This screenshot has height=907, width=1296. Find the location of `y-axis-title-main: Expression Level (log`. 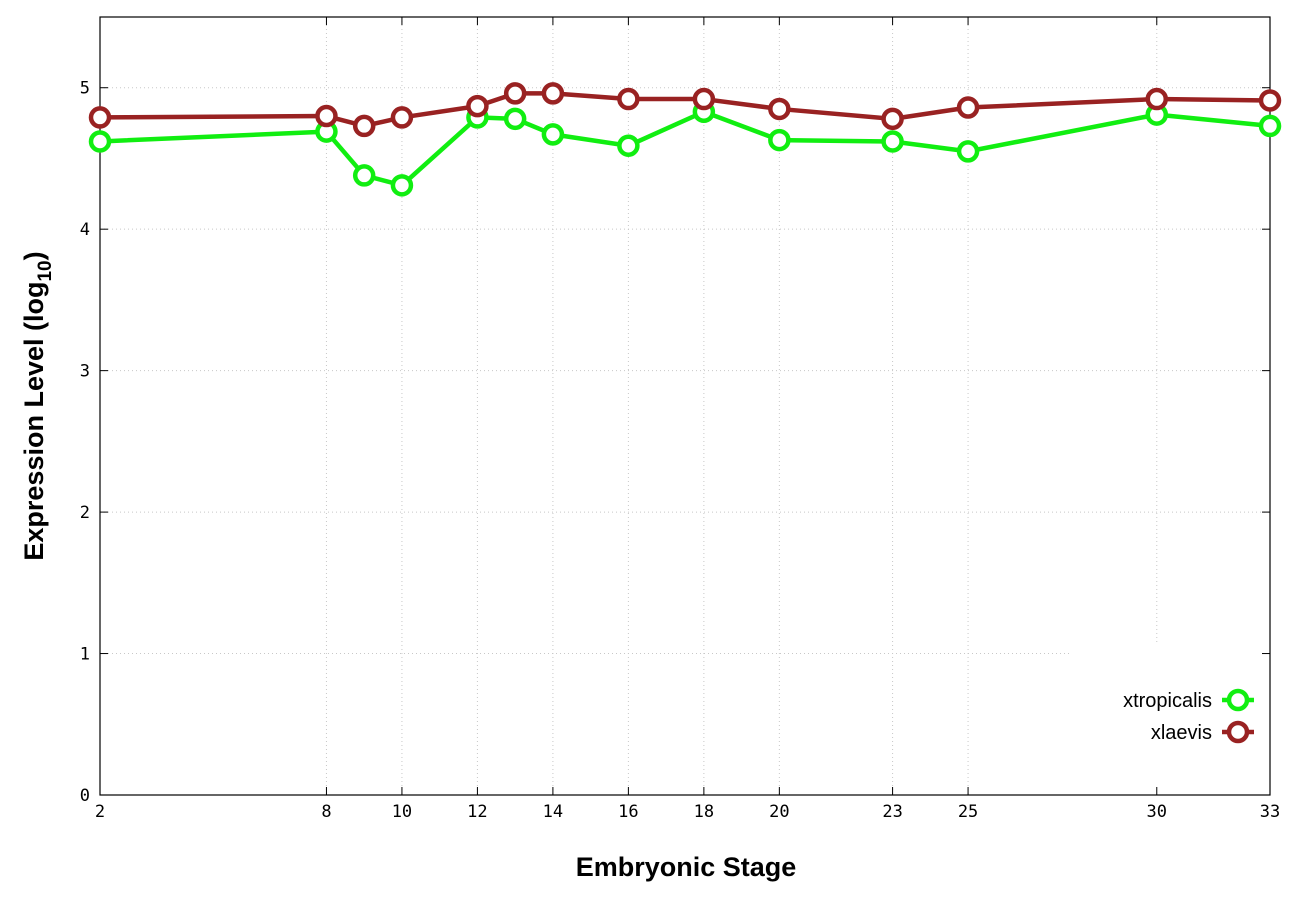

y-axis-title-main: Expression Level (log is located at coordinates (34, 421).